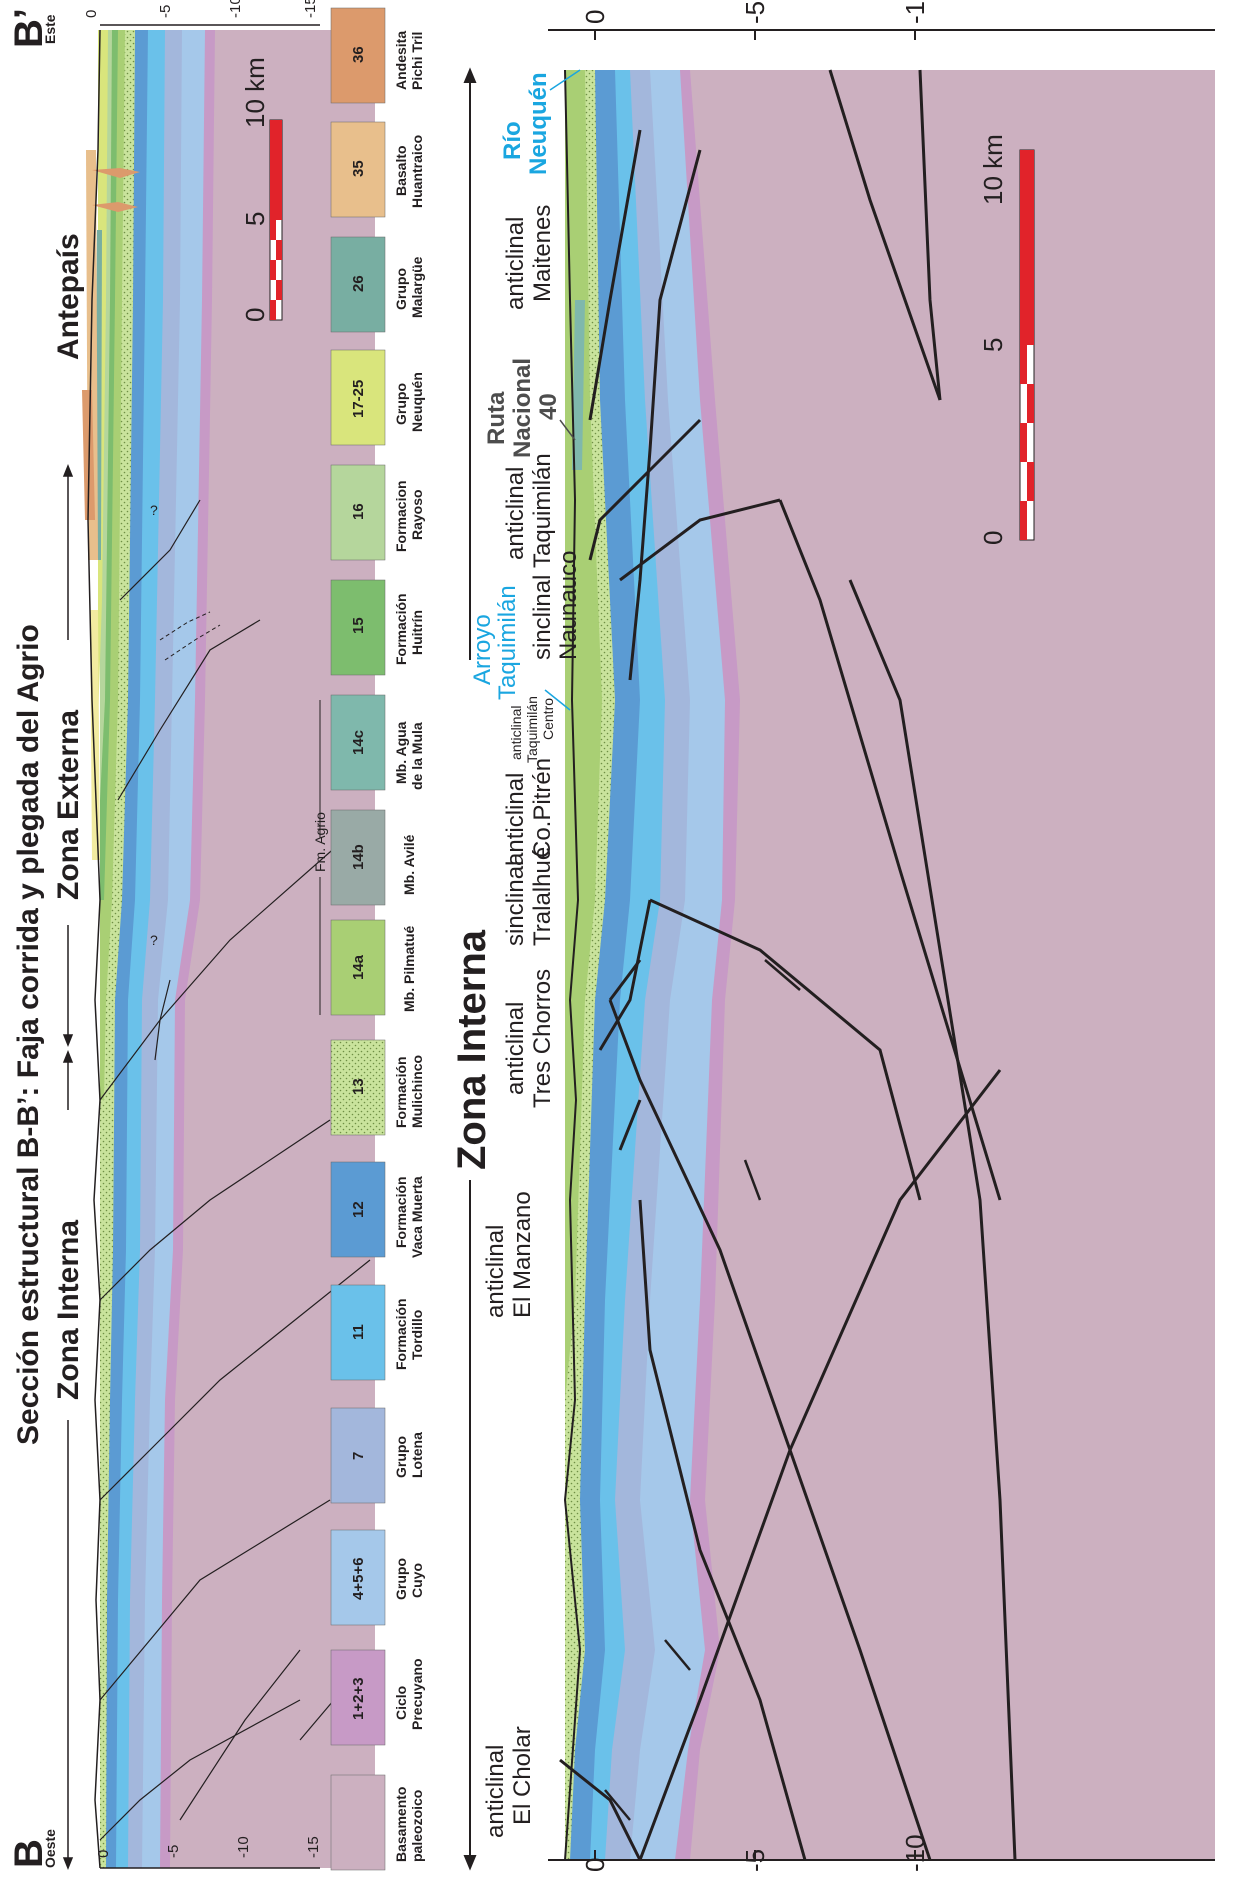 The height and width of the screenshot is (1879, 1254). Describe the element at coordinates (417, 402) in the screenshot. I see `legend-name: Neuquén` at that location.